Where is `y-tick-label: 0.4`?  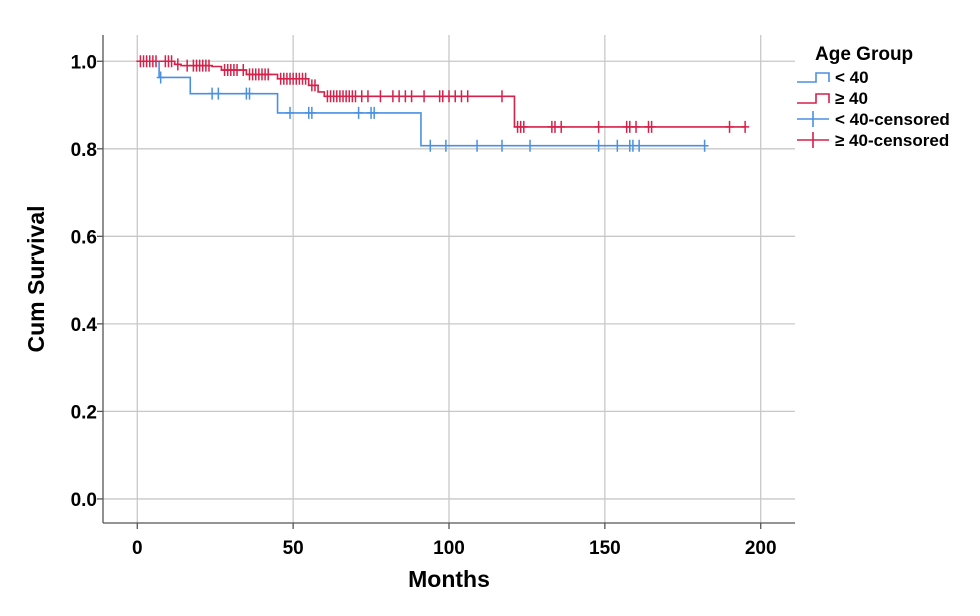 y-tick-label: 0.4 is located at coordinates (84, 325).